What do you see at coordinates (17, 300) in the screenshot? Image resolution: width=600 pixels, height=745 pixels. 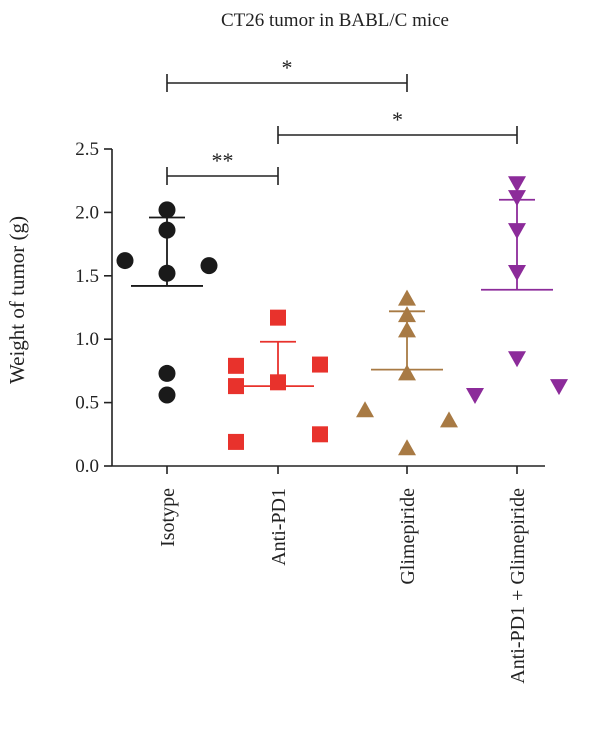 I see `y-axis-label: Weight of tumor (g)` at bounding box center [17, 300].